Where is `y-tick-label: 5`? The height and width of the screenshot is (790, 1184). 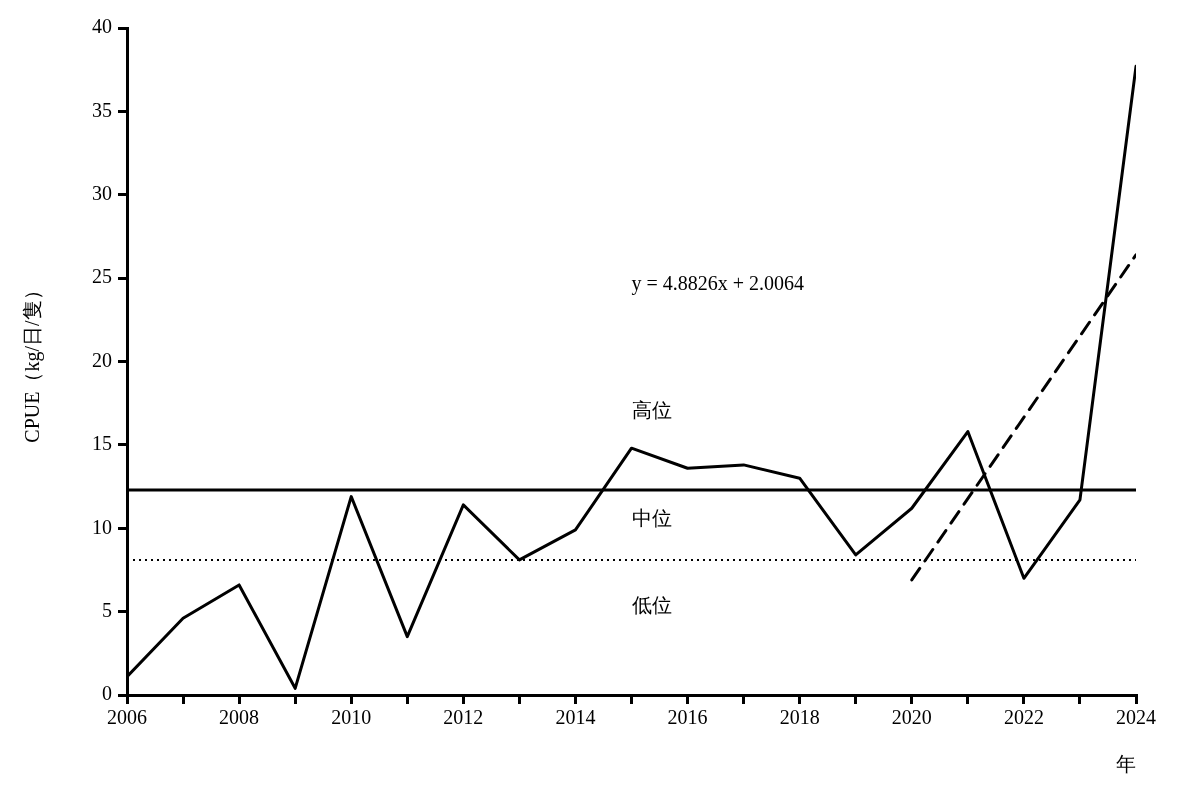 y-tick-label: 5 is located at coordinates (107, 609).